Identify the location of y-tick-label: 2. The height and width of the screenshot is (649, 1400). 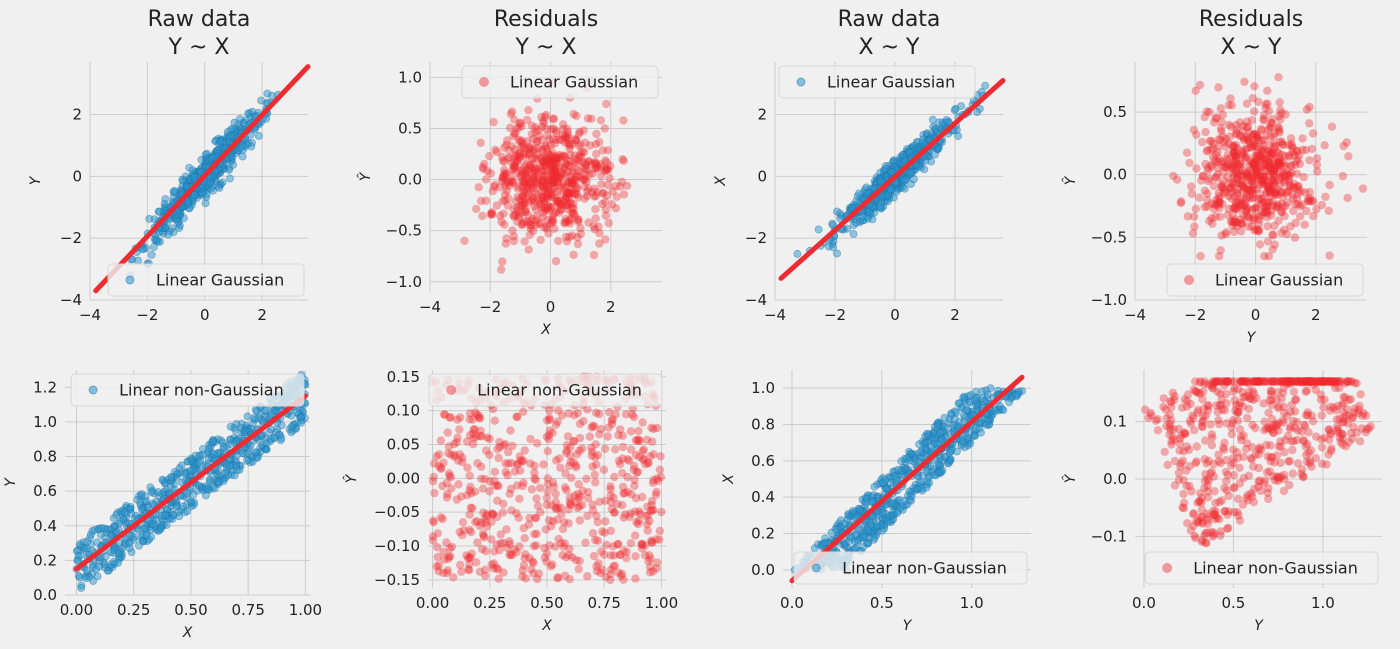
(77, 115).